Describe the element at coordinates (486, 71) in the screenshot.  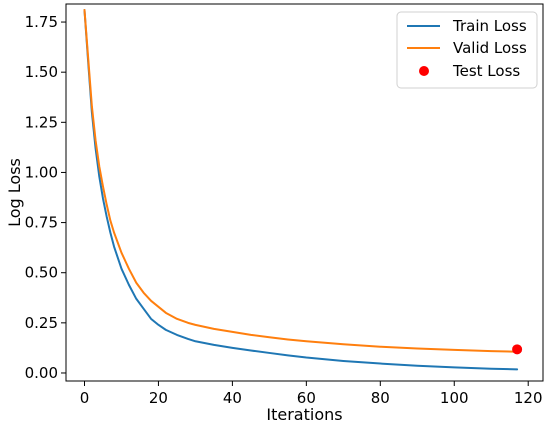
I see `test-loss-legend-label: Test Loss` at that location.